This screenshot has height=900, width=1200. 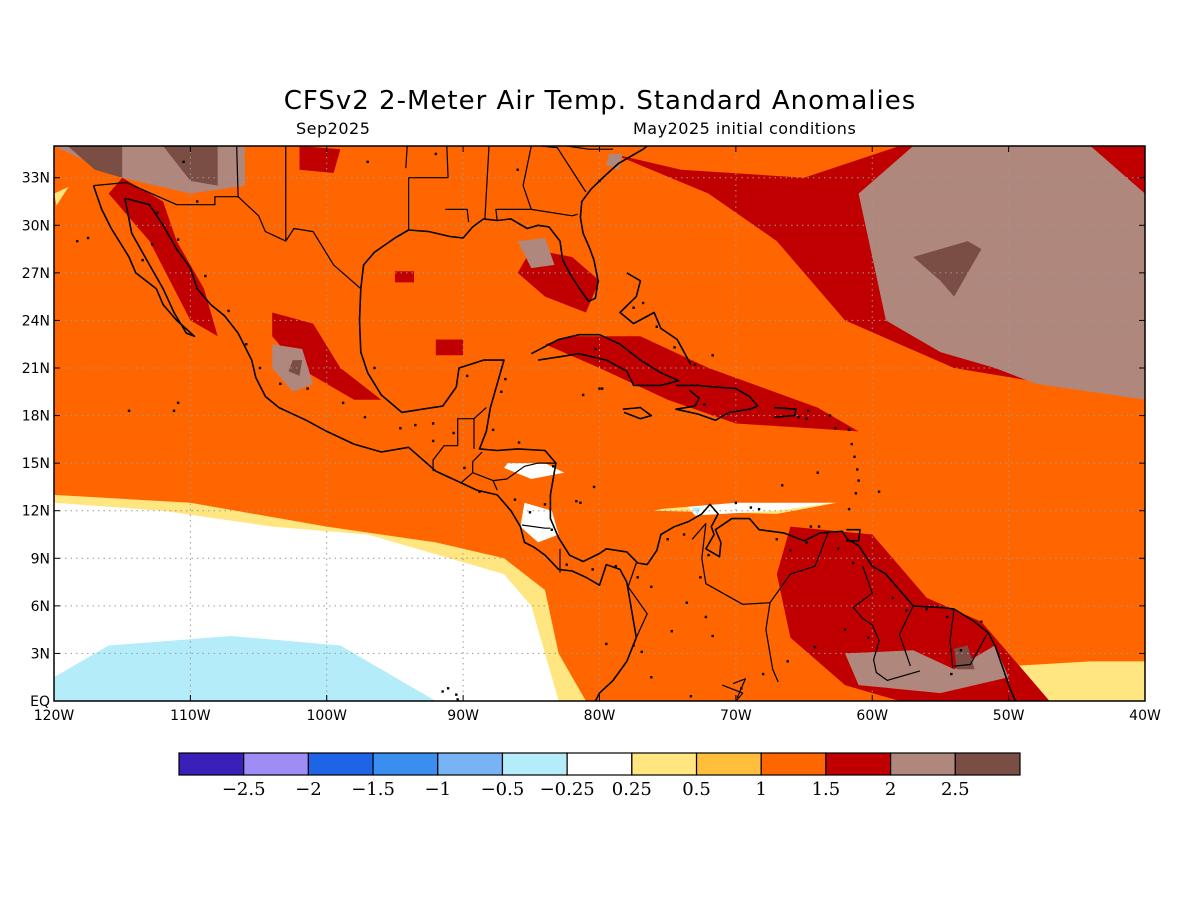 What do you see at coordinates (36, 417) in the screenshot?
I see `lat-tick-label: 18N` at bounding box center [36, 417].